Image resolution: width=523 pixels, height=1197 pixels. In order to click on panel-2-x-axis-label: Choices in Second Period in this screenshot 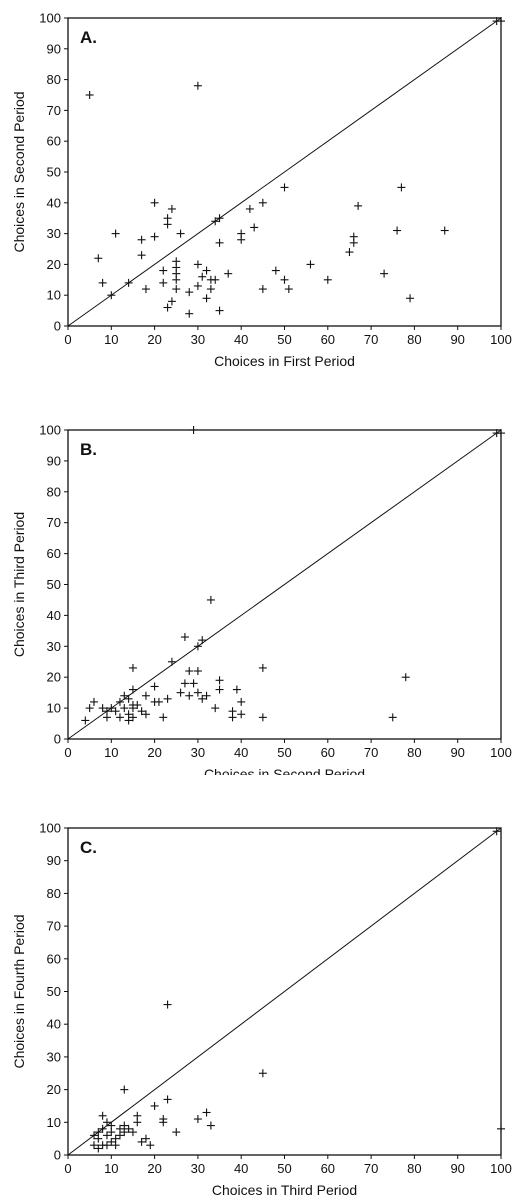, I will do `click(284, 770)`.